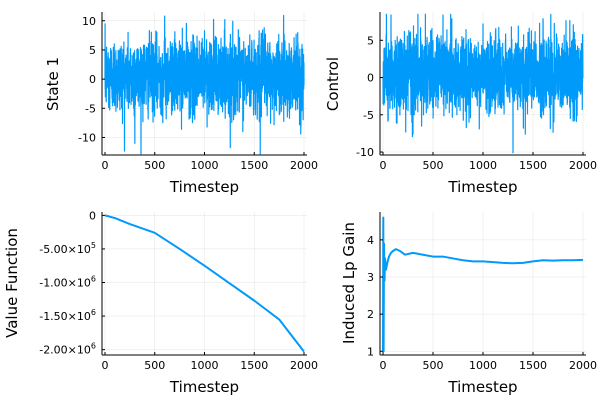 Image resolution: width=600 pixels, height=400 pixels. What do you see at coordinates (349, 283) in the screenshot?
I see `y-axis-title: Induced Lp Gain` at bounding box center [349, 283].